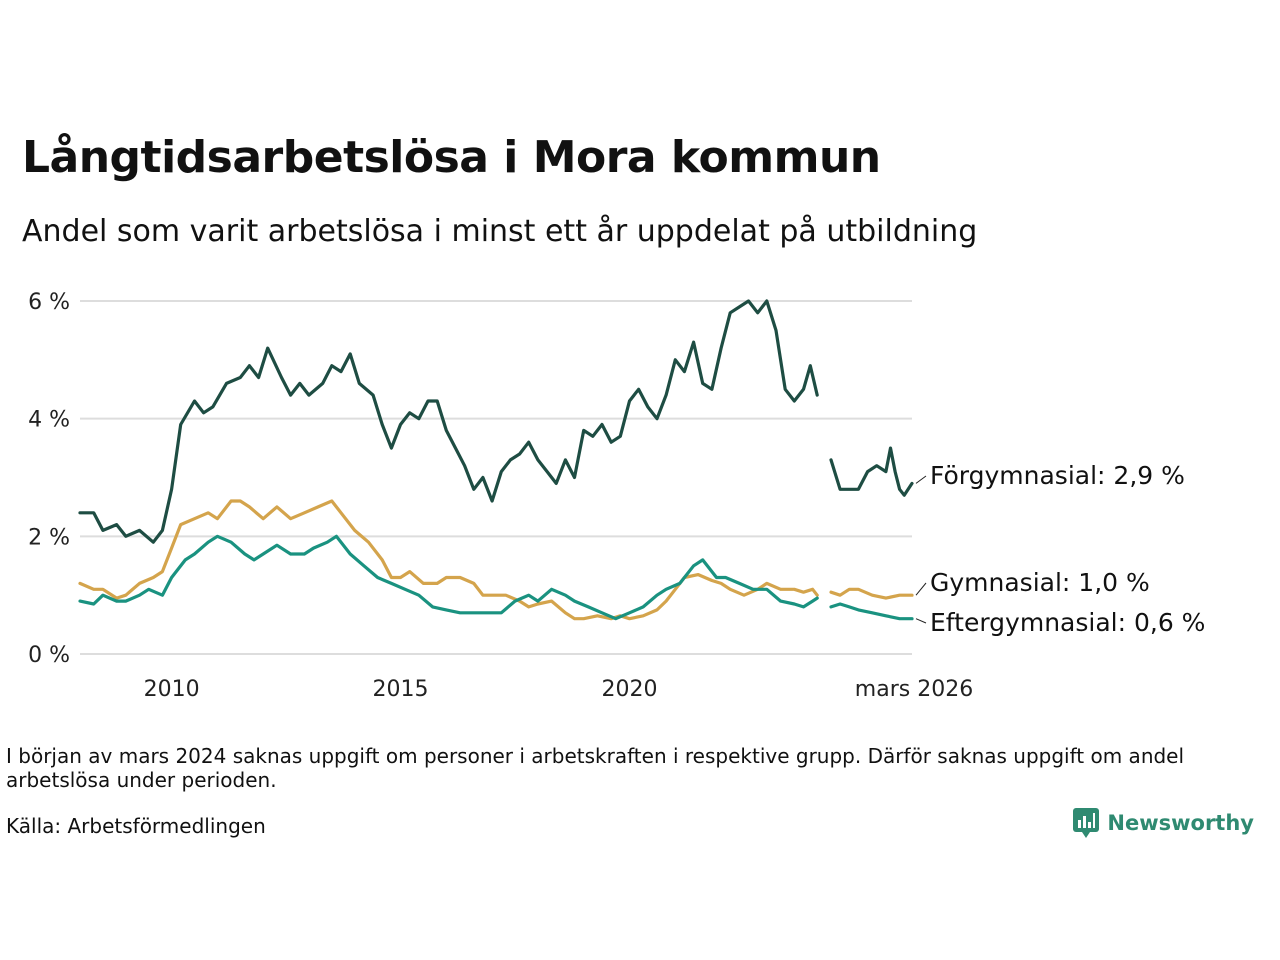 The image size is (1280, 960). Describe the element at coordinates (172, 689) in the screenshot. I see `x-tick-label: 2010` at that location.